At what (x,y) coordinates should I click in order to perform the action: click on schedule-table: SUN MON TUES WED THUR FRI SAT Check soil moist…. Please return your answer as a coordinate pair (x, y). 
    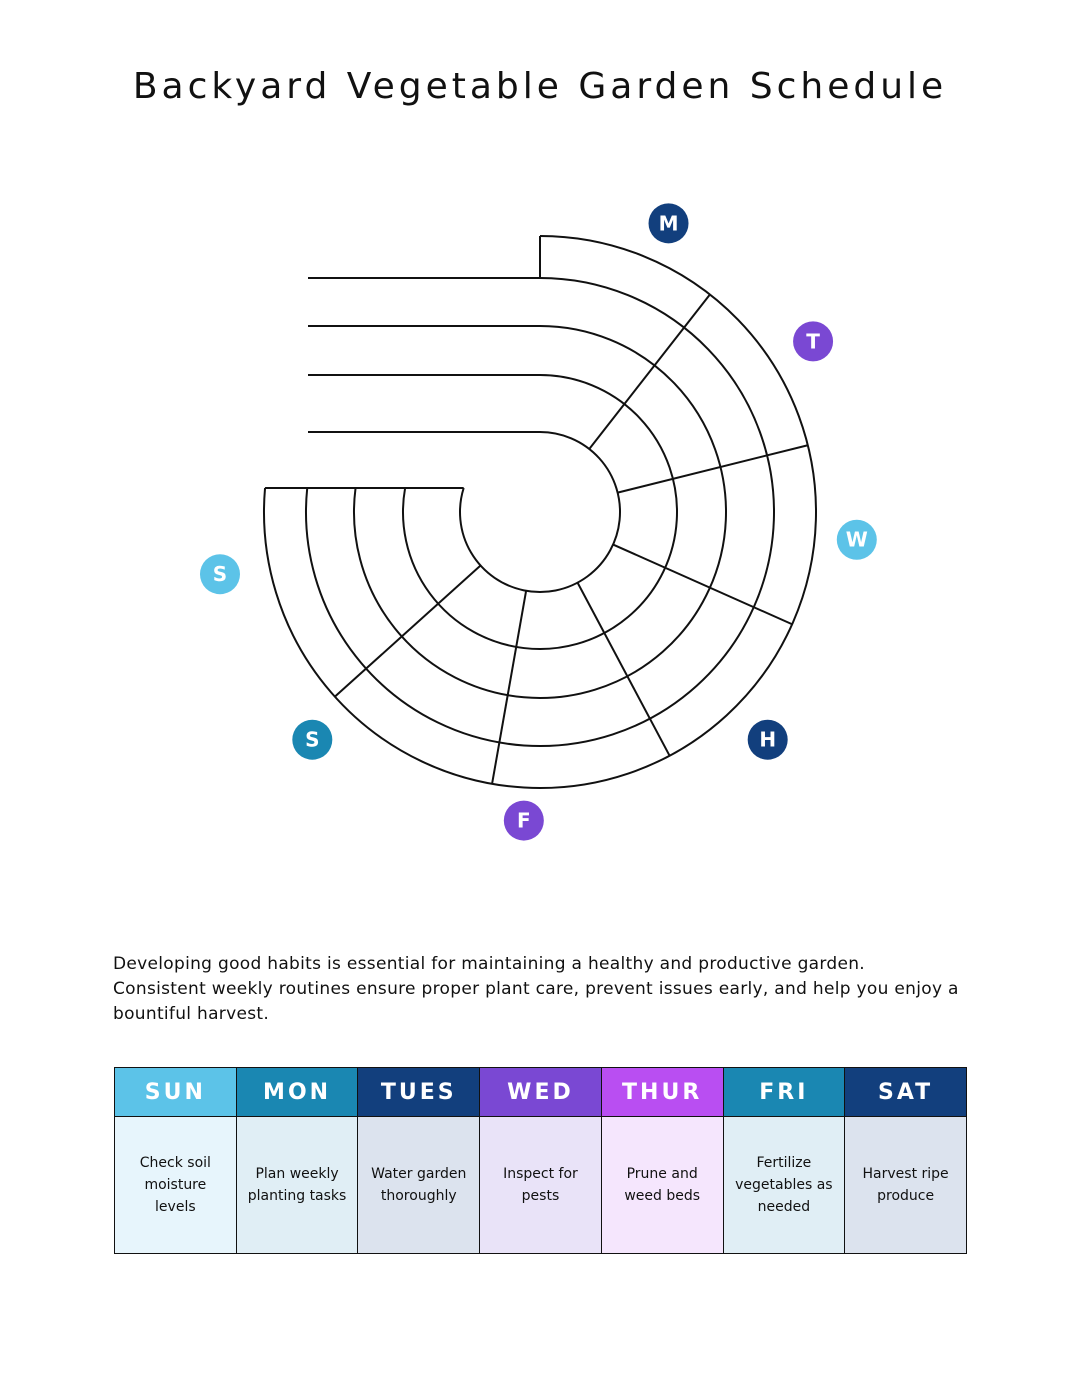
    Looking at the image, I should click on (540, 1160).